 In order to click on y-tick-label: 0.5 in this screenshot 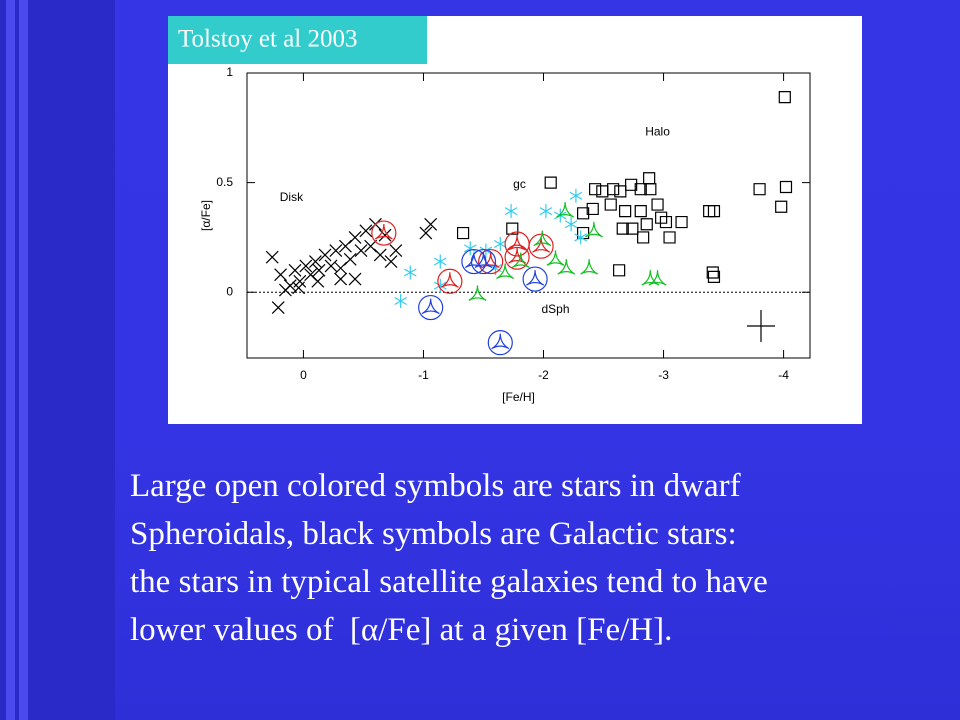, I will do `click(224, 182)`.